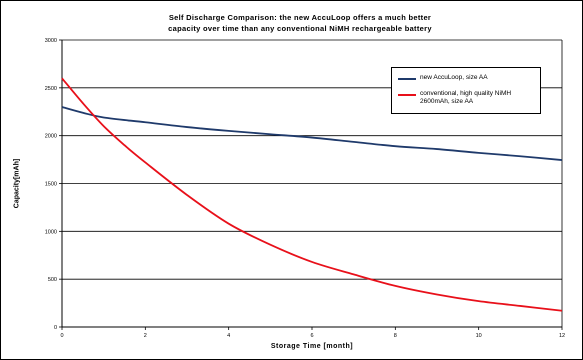  What do you see at coordinates (52, 280) in the screenshot?
I see `y-tick-label-500: 500` at bounding box center [52, 280].